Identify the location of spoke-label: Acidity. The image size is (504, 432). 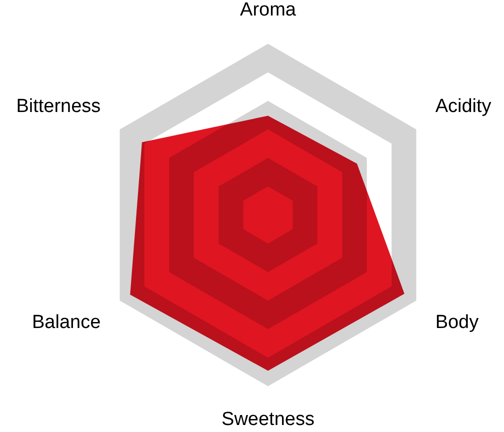
(463, 107).